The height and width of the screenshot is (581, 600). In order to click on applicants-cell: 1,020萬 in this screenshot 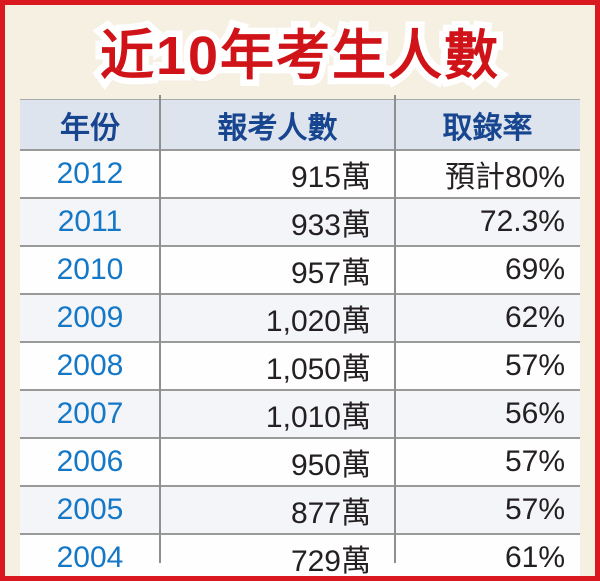, I will do `click(318, 321)`.